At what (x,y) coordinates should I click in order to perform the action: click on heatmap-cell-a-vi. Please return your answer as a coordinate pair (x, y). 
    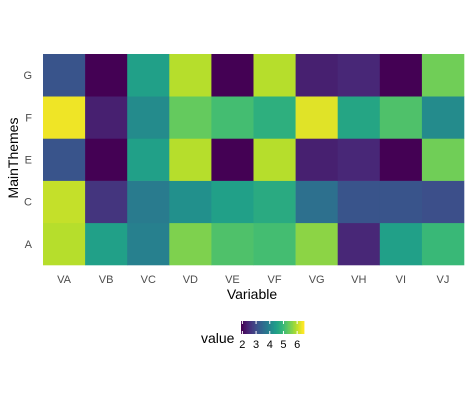
    Looking at the image, I should click on (401, 244).